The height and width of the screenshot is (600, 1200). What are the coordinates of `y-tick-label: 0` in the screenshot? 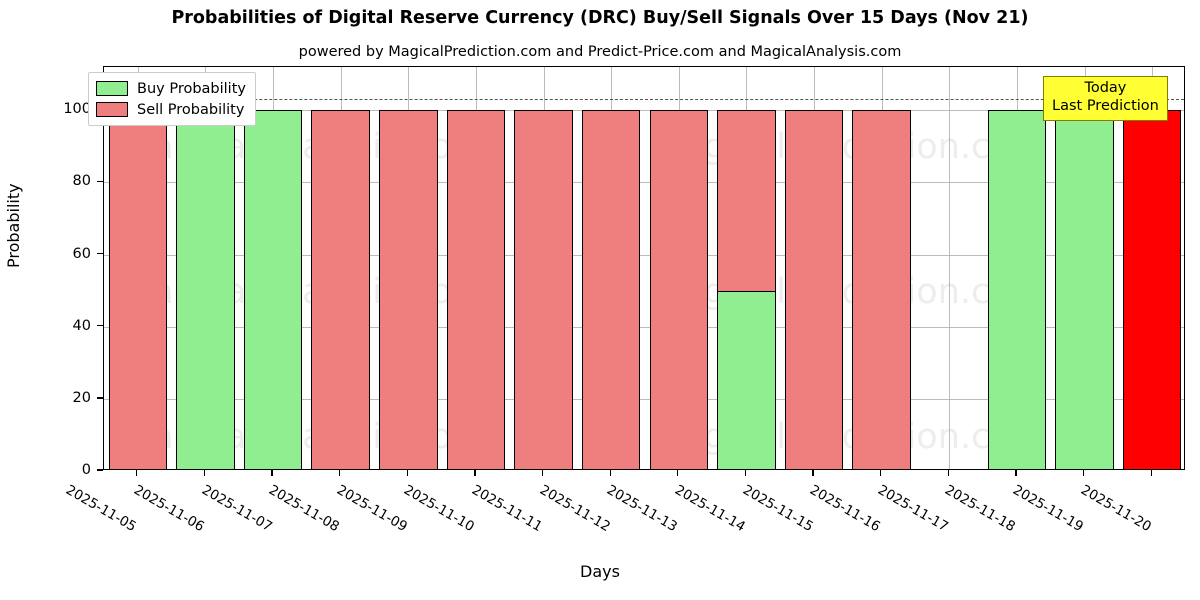 It's located at (86, 470).